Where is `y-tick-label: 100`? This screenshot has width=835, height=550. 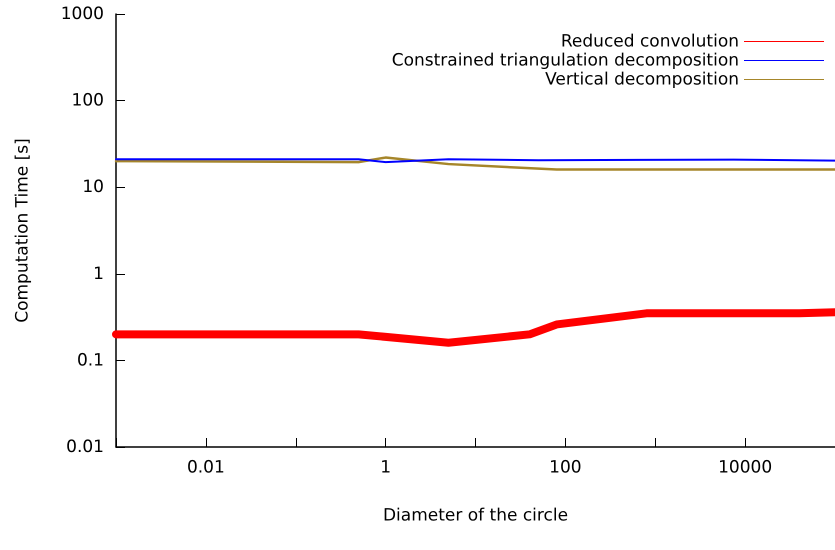
y-tick-label: 100 is located at coordinates (88, 100).